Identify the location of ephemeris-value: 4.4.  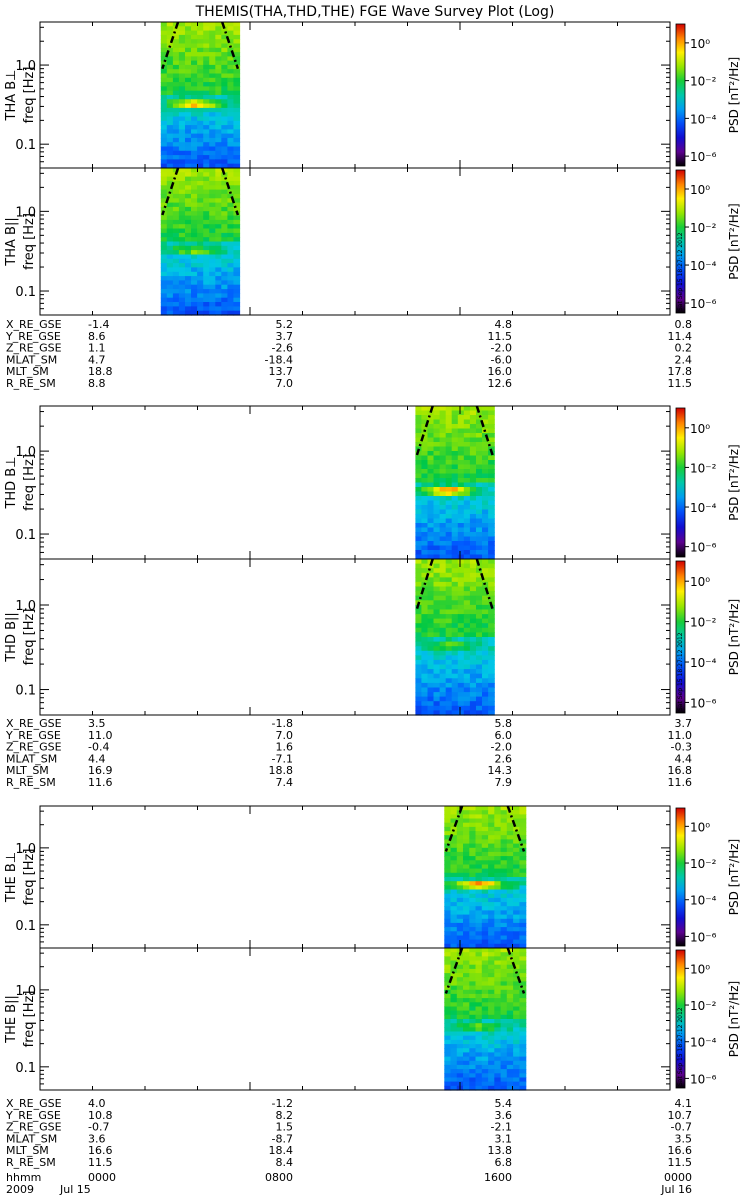
(684, 758).